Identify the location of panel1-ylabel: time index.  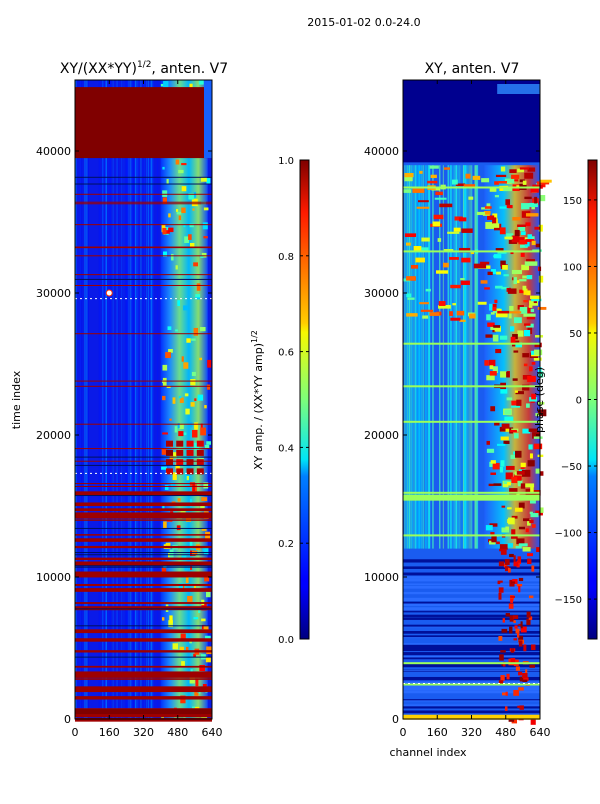
(16, 399).